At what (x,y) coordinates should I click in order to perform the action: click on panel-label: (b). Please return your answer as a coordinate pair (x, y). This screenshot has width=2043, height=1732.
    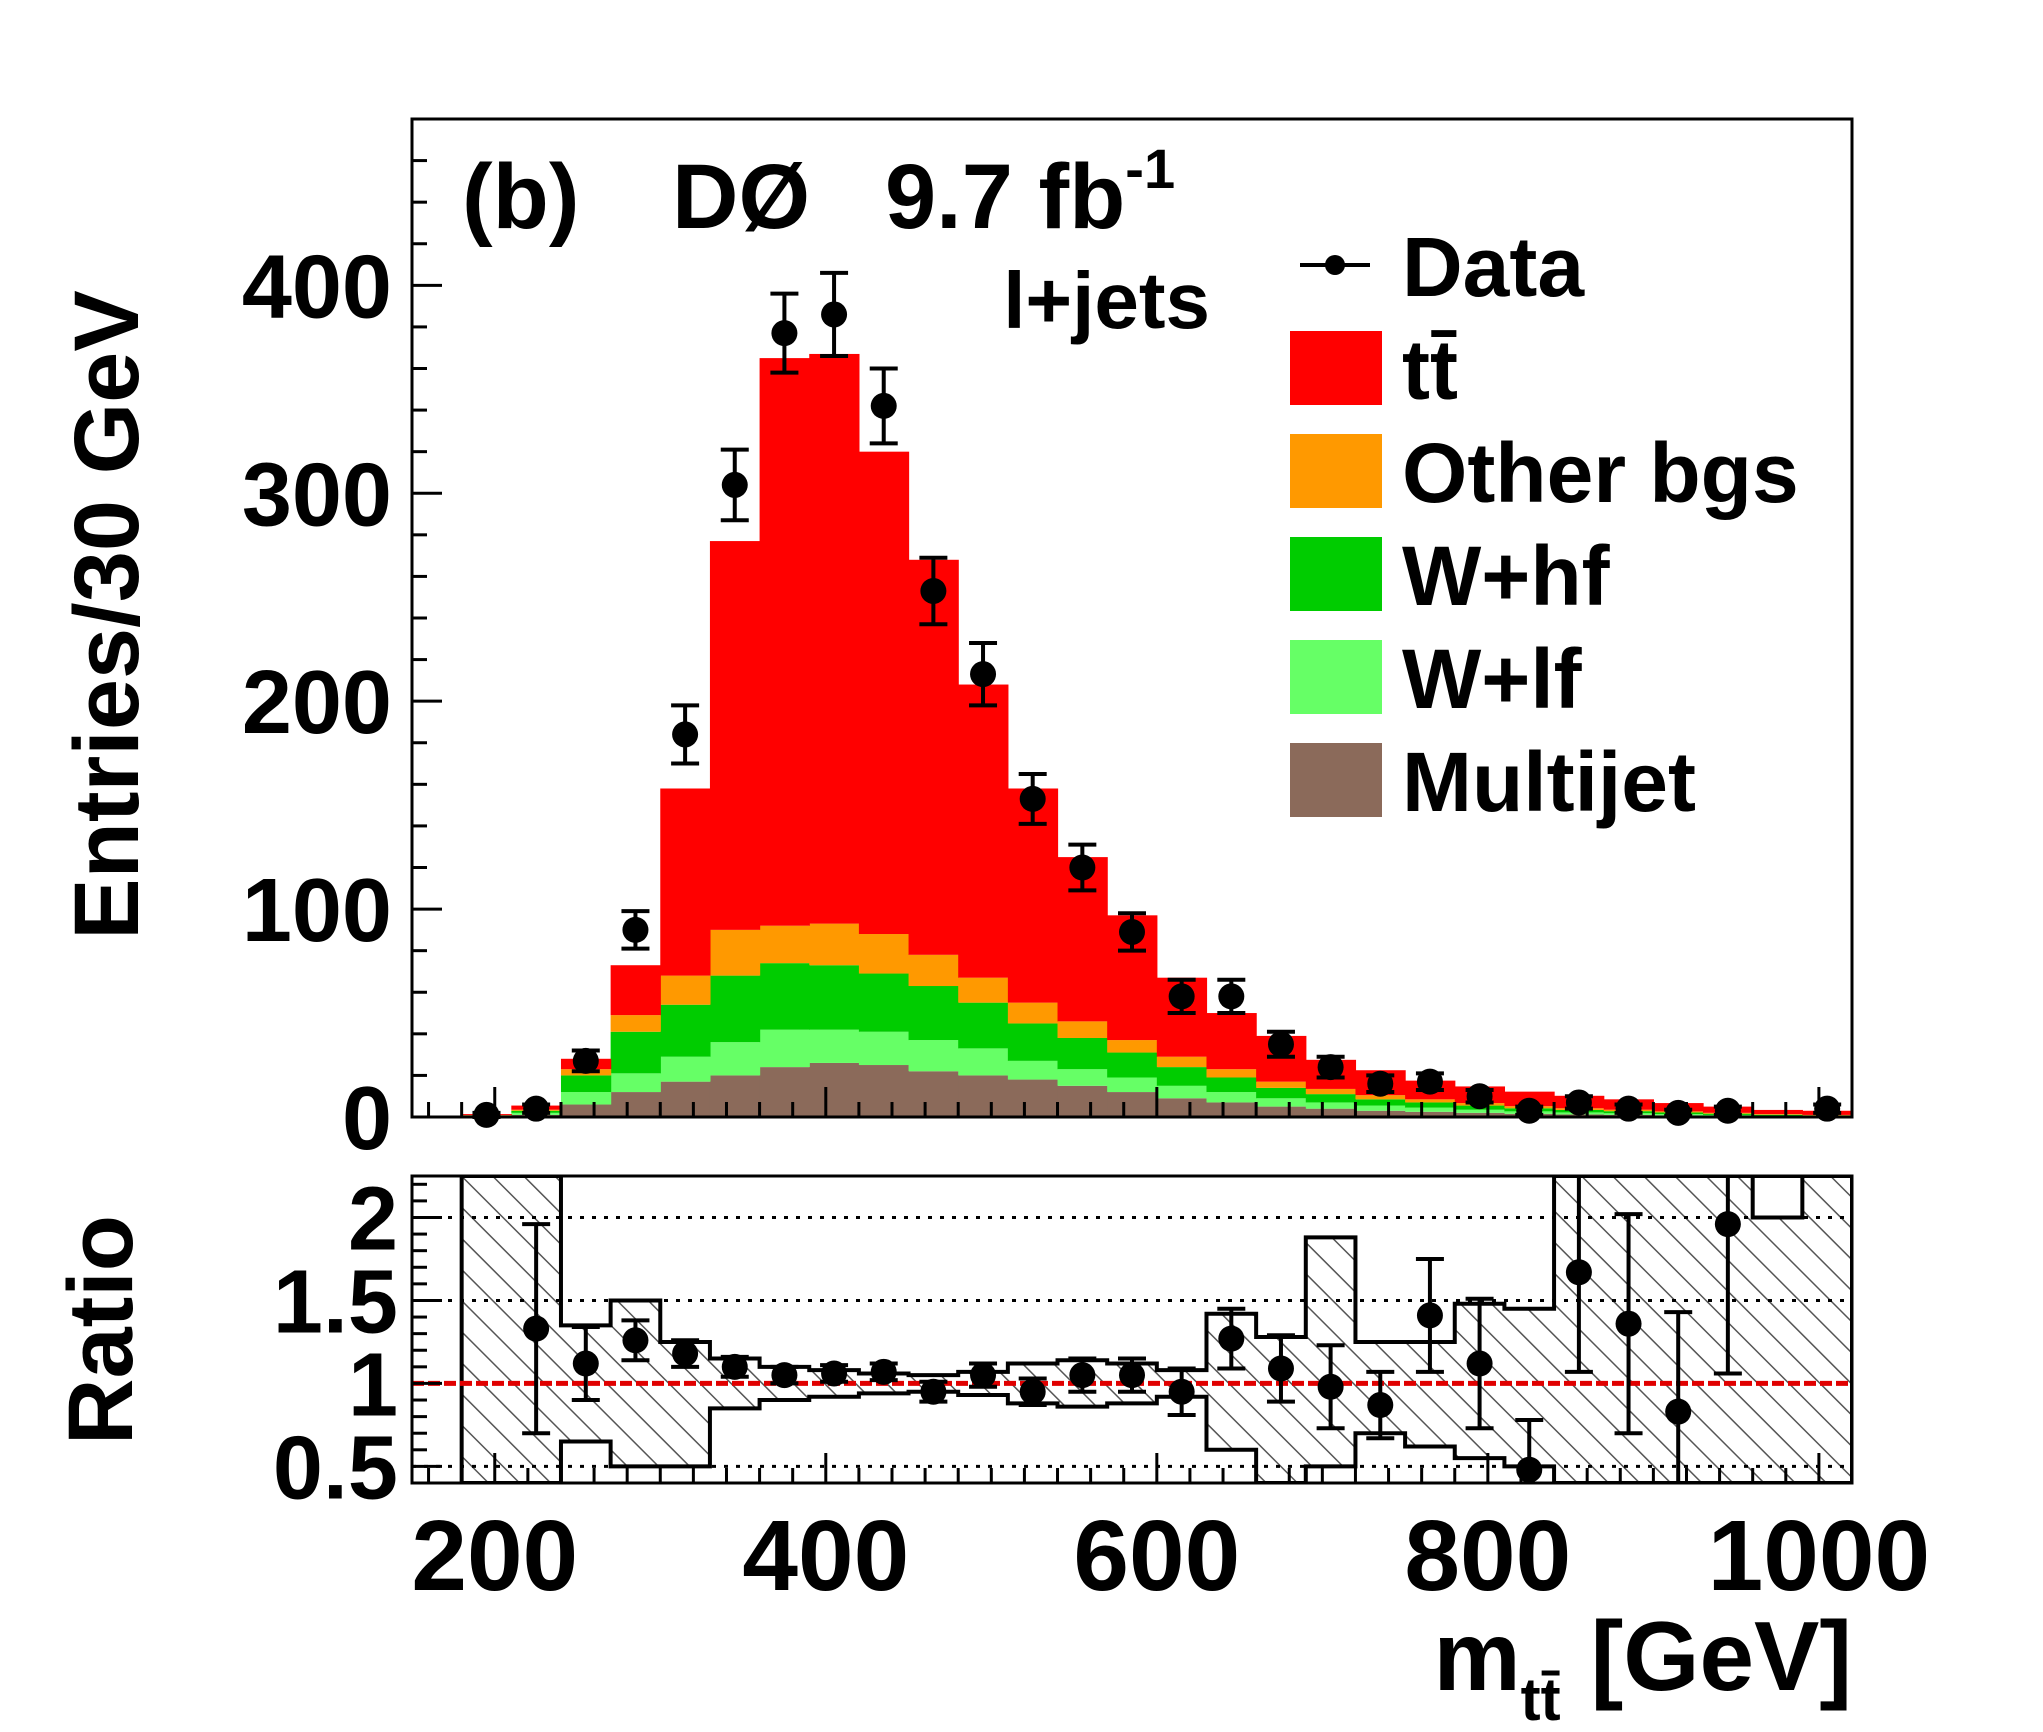
    Looking at the image, I should click on (520, 197).